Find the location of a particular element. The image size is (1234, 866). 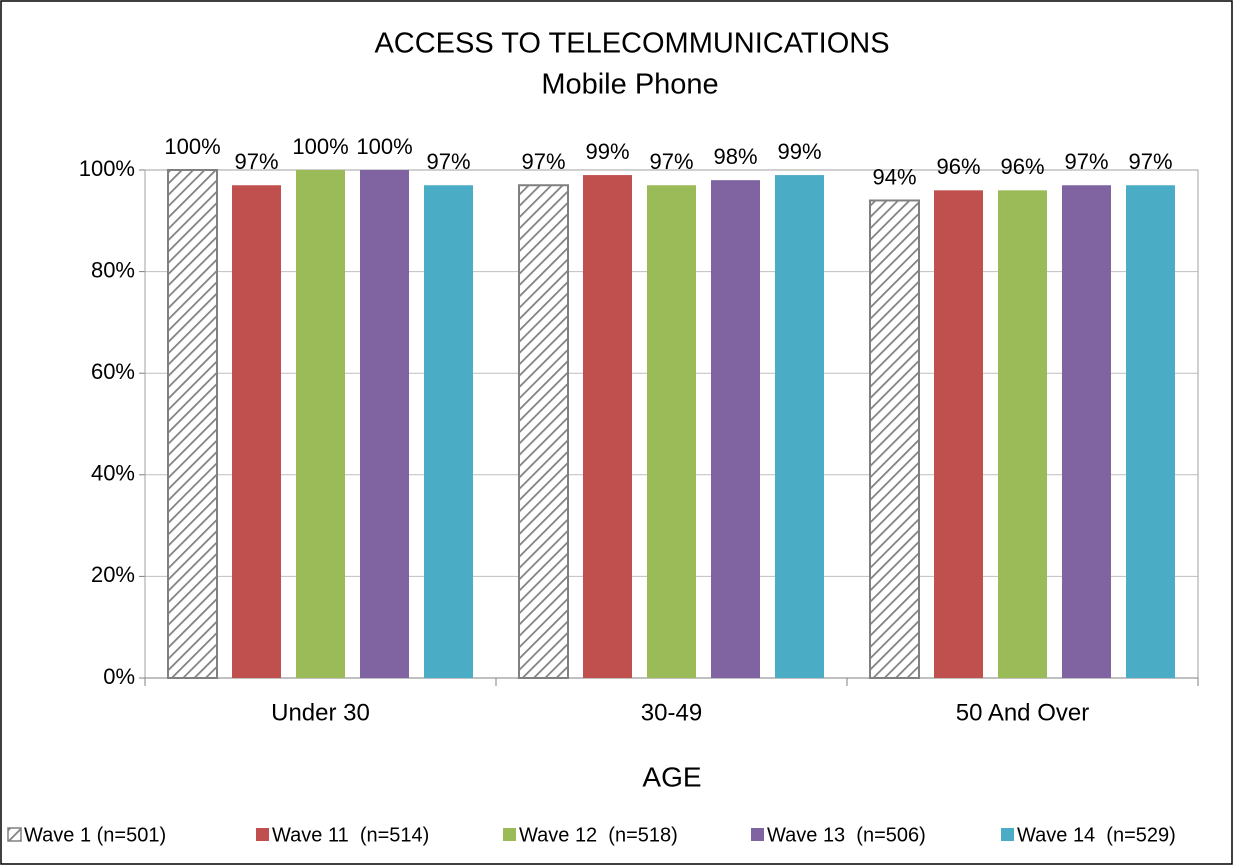

x-axis-title: AGE is located at coordinates (671, 776).